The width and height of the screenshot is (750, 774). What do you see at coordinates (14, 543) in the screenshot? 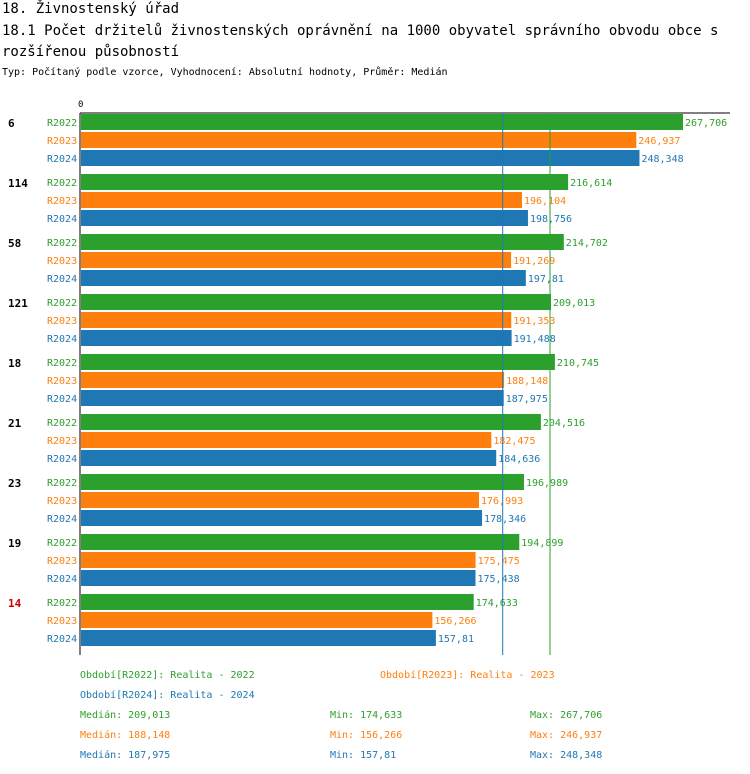
I see `category-label-19: 19` at bounding box center [14, 543].